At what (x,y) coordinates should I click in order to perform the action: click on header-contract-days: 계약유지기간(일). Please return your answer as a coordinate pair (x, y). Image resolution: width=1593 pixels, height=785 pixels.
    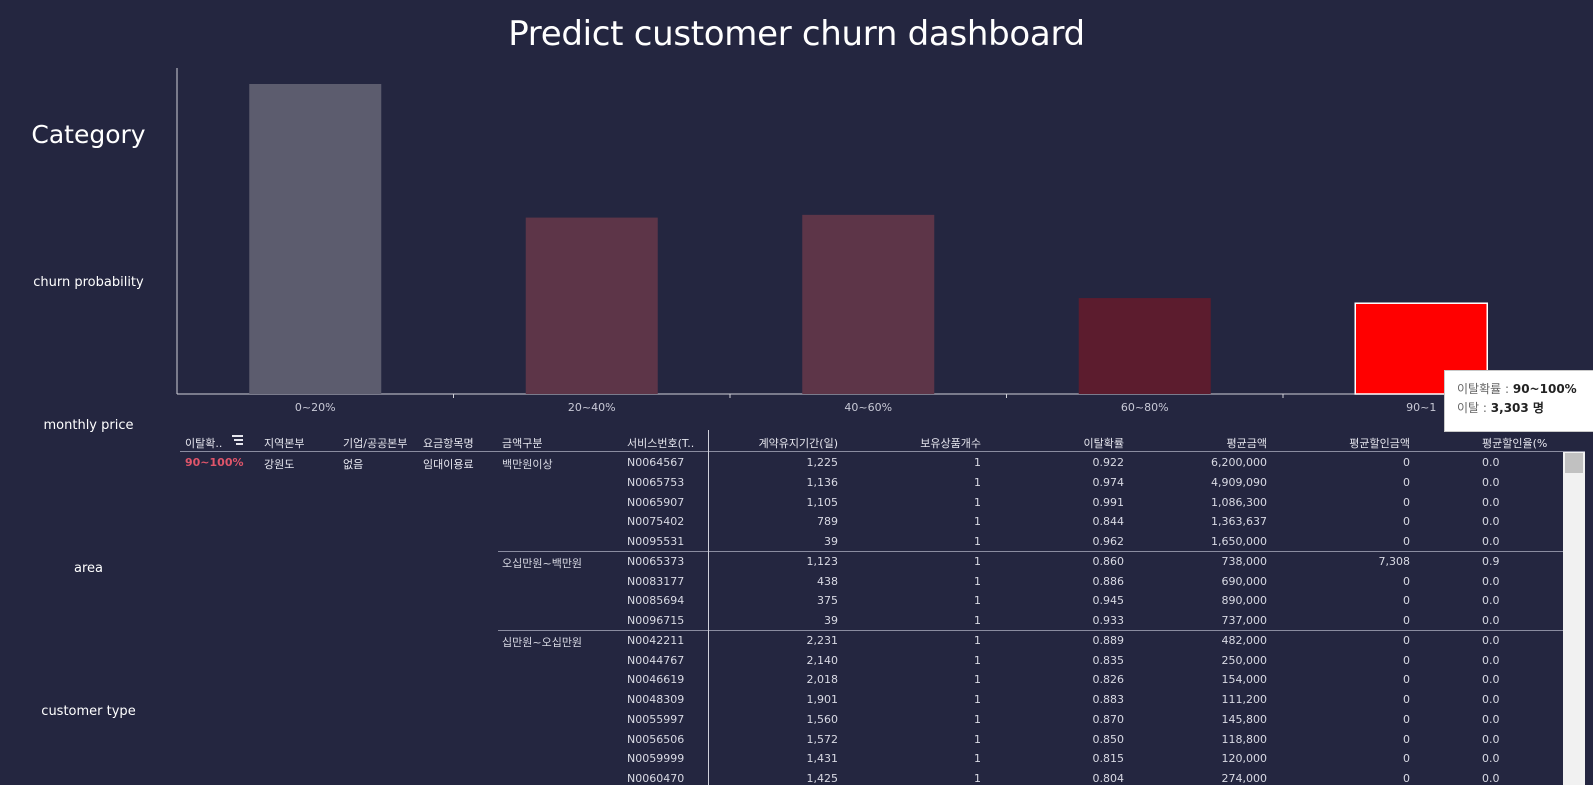
    Looking at the image, I should click on (798, 443).